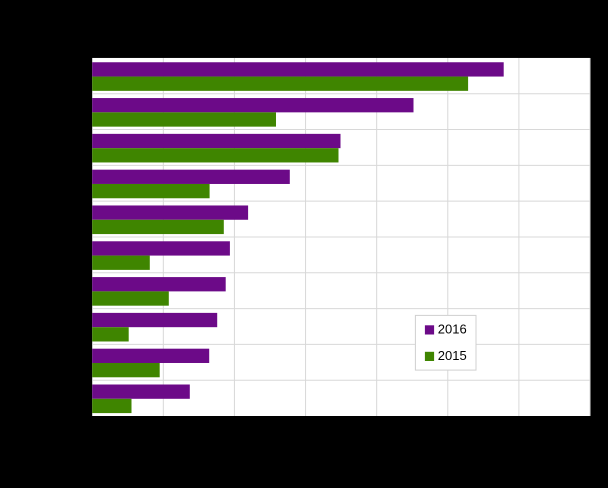 This screenshot has width=608, height=488. I want to click on svg-text: 2015, so click(452, 355).